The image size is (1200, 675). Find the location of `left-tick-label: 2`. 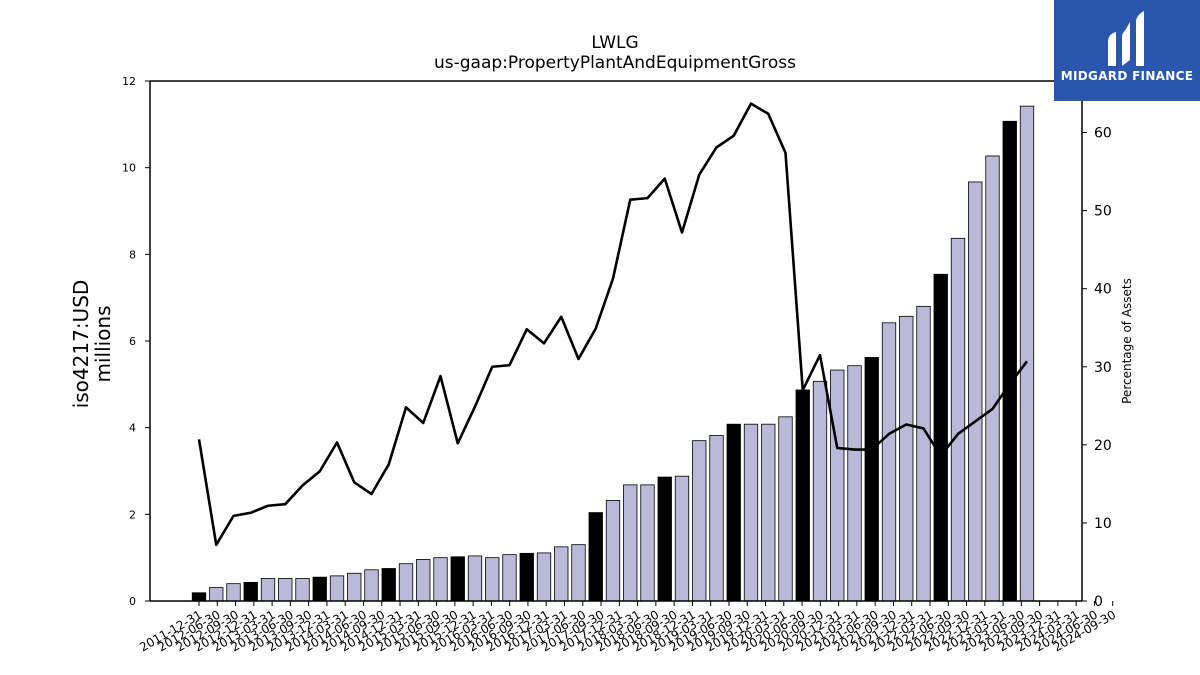

left-tick-label: 2 is located at coordinates (132, 514).